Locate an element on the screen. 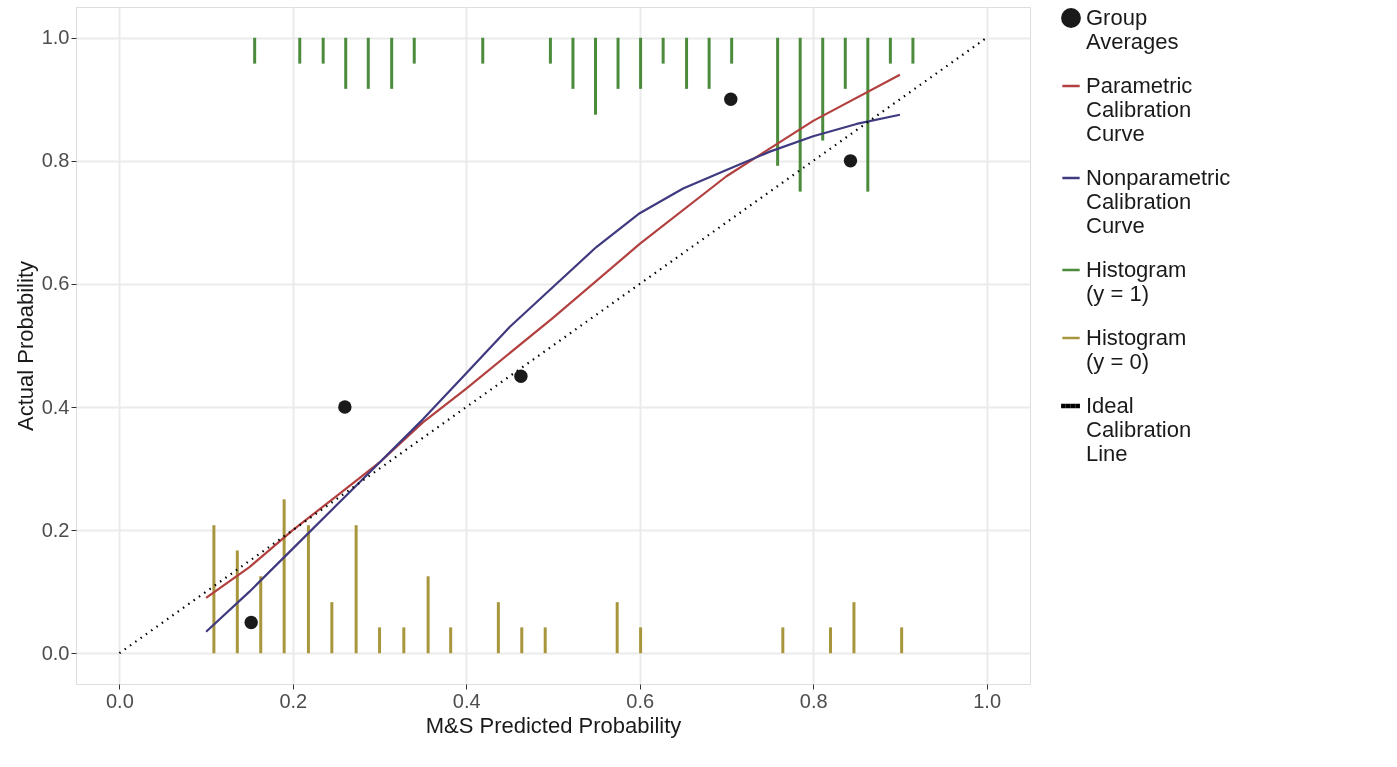 Image resolution: width=1397 pixels, height=767 pixels. y-tick-label: 0.4 is located at coordinates (55, 406).